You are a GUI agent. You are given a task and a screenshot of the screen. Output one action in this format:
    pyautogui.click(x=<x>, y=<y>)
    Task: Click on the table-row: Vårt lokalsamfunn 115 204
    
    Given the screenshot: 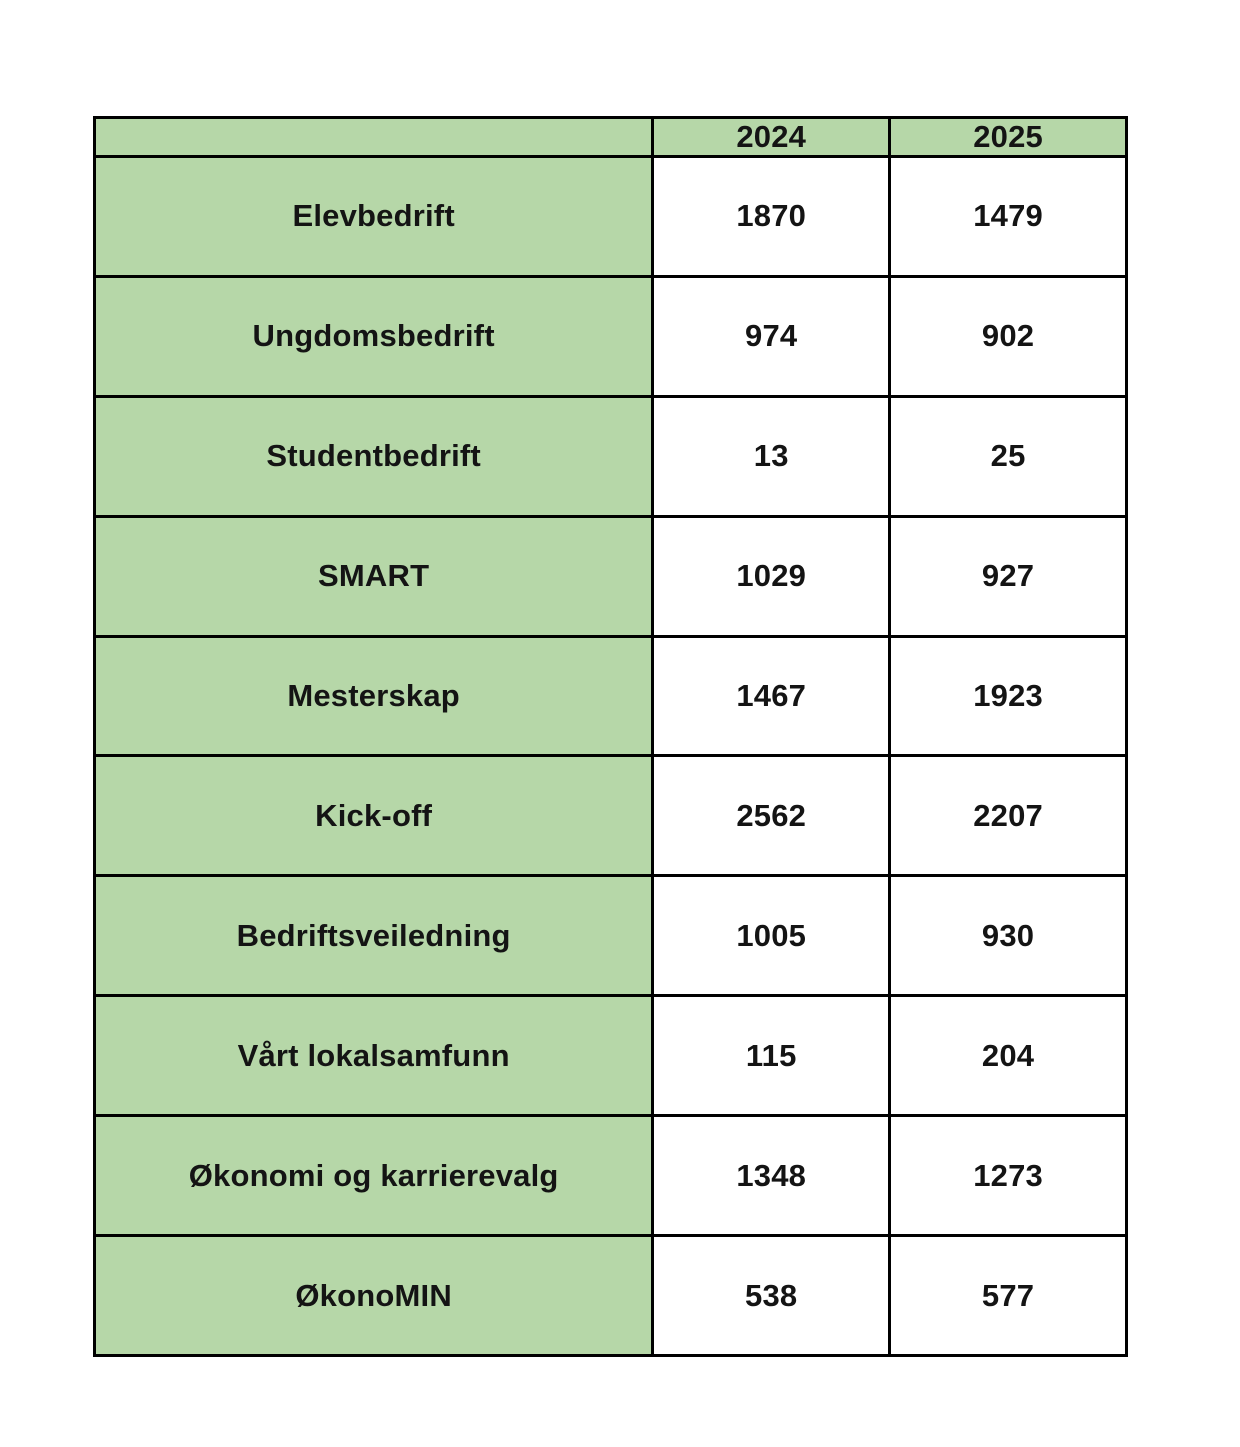 What is the action you would take?
    pyautogui.click(x=610, y=1056)
    